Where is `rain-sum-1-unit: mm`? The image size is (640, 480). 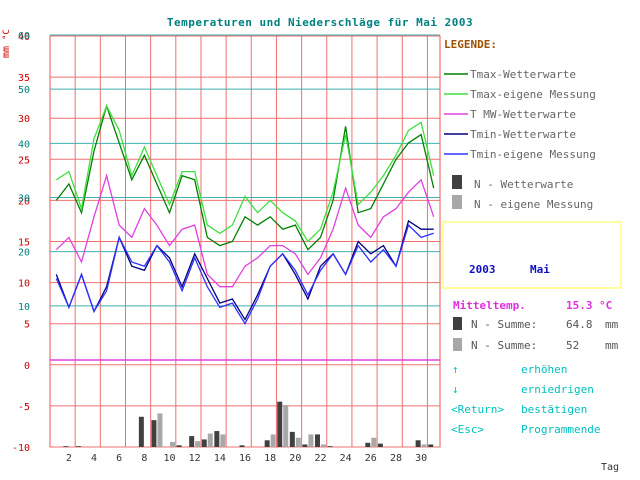
rain-sum-1-unit: mm is located at coordinates (612, 324).